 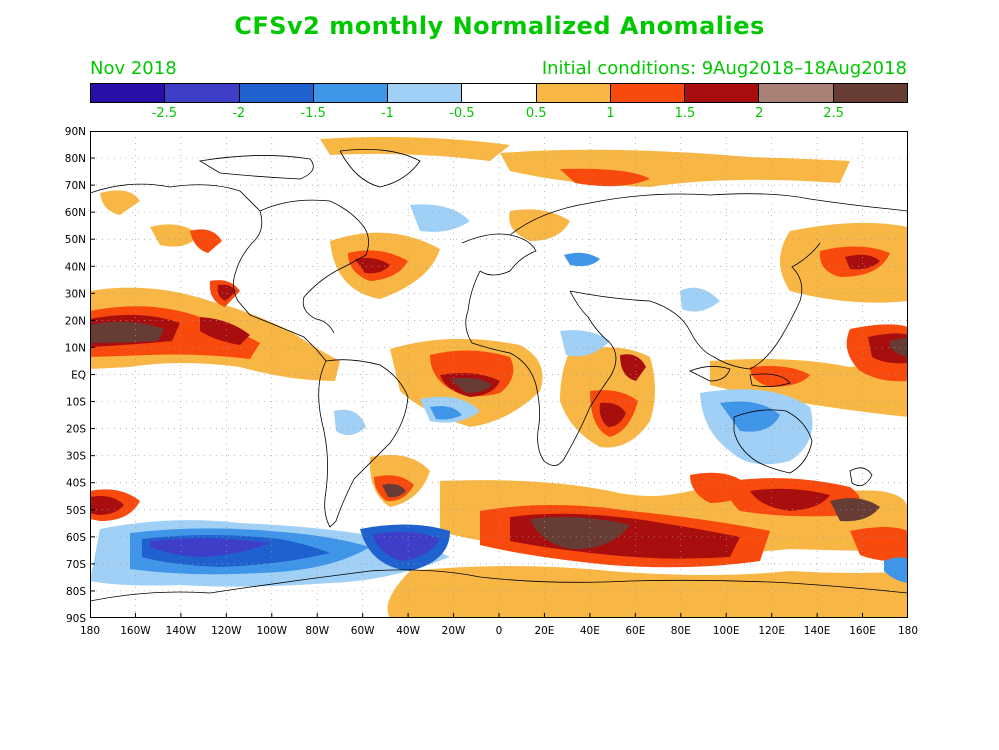 I want to click on legend-label: -2, so click(x=239, y=113).